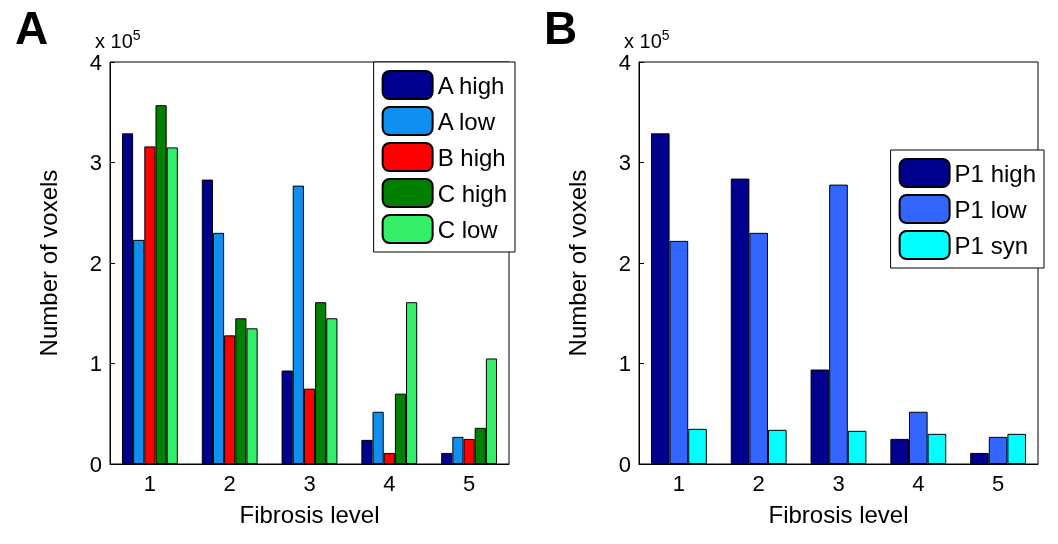 This screenshot has height=544, width=1058. I want to click on legend-label: A low, so click(466, 121).